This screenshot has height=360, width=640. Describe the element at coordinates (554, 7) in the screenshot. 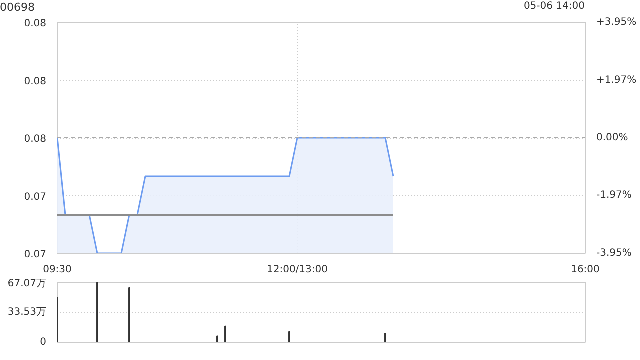

I see `text: 05-06 14:00` at that location.